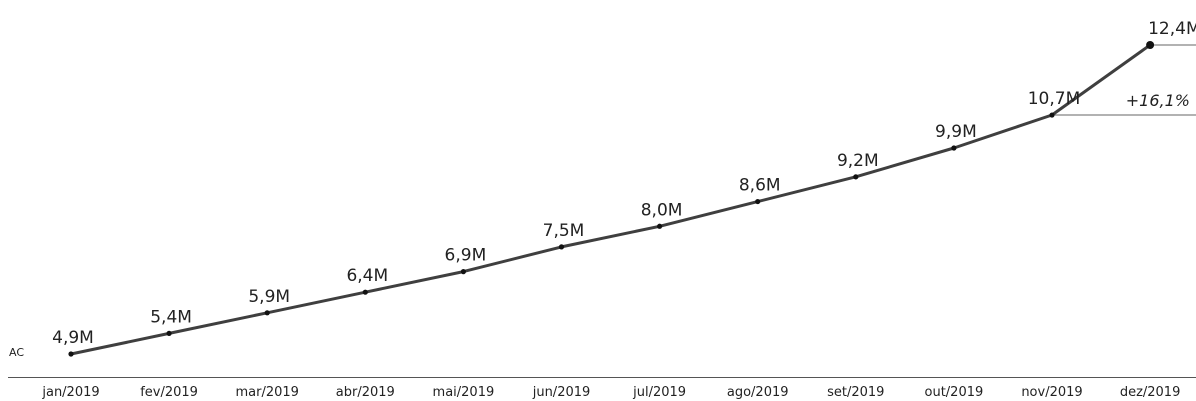  Describe the element at coordinates (561, 392) in the screenshot. I see `x-tick-label: jun/2019` at that location.